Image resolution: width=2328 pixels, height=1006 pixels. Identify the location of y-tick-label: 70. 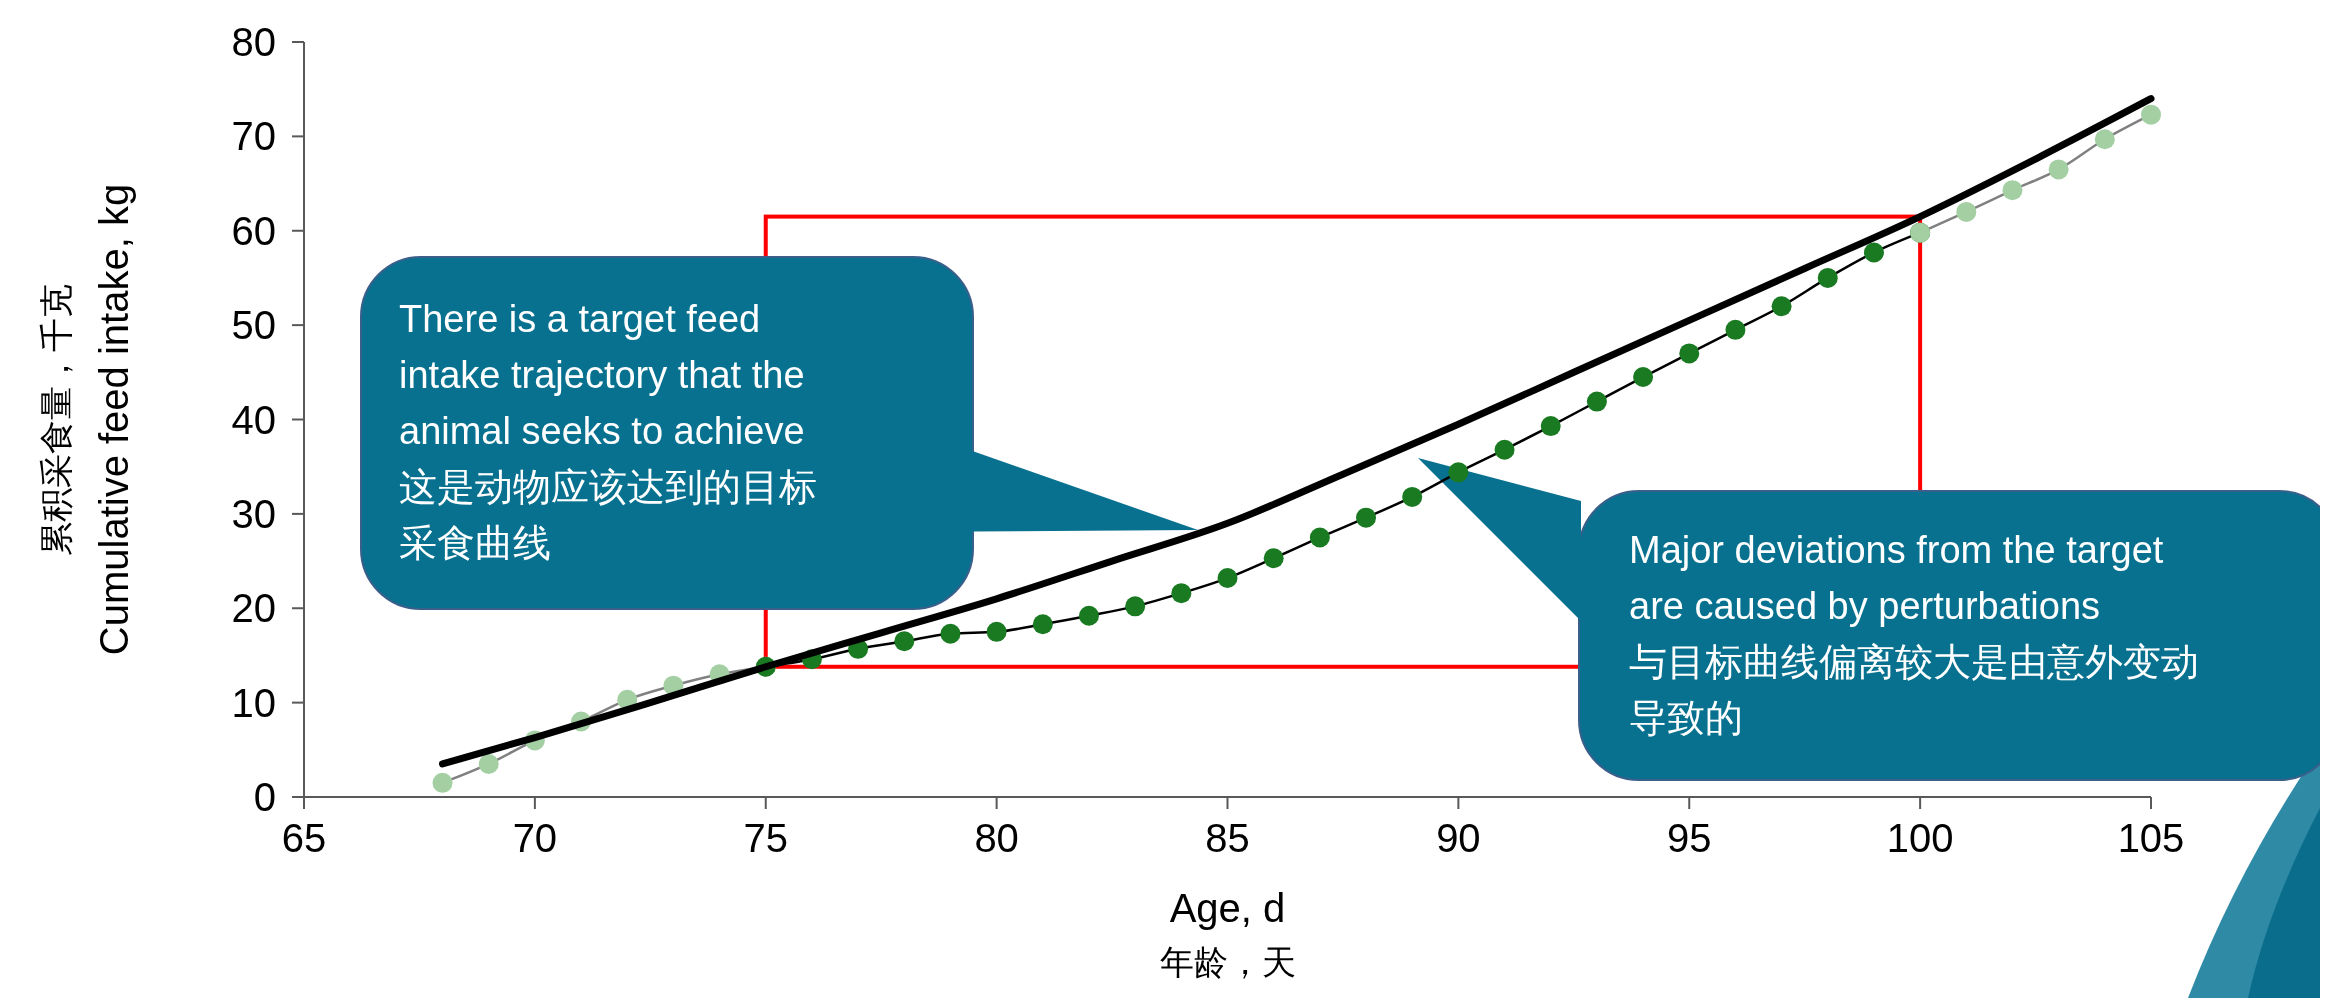
(253, 136).